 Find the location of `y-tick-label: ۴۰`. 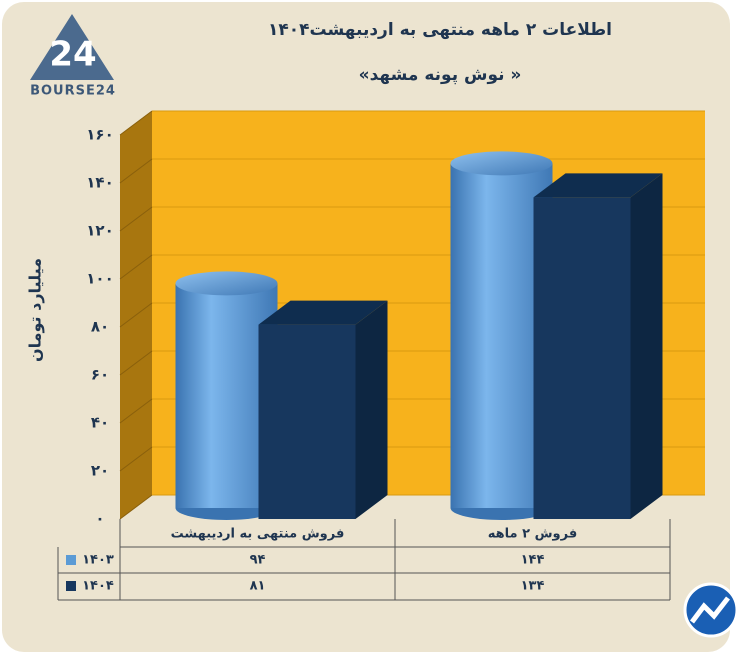

y-tick-label: ۴۰ is located at coordinates (100, 423).